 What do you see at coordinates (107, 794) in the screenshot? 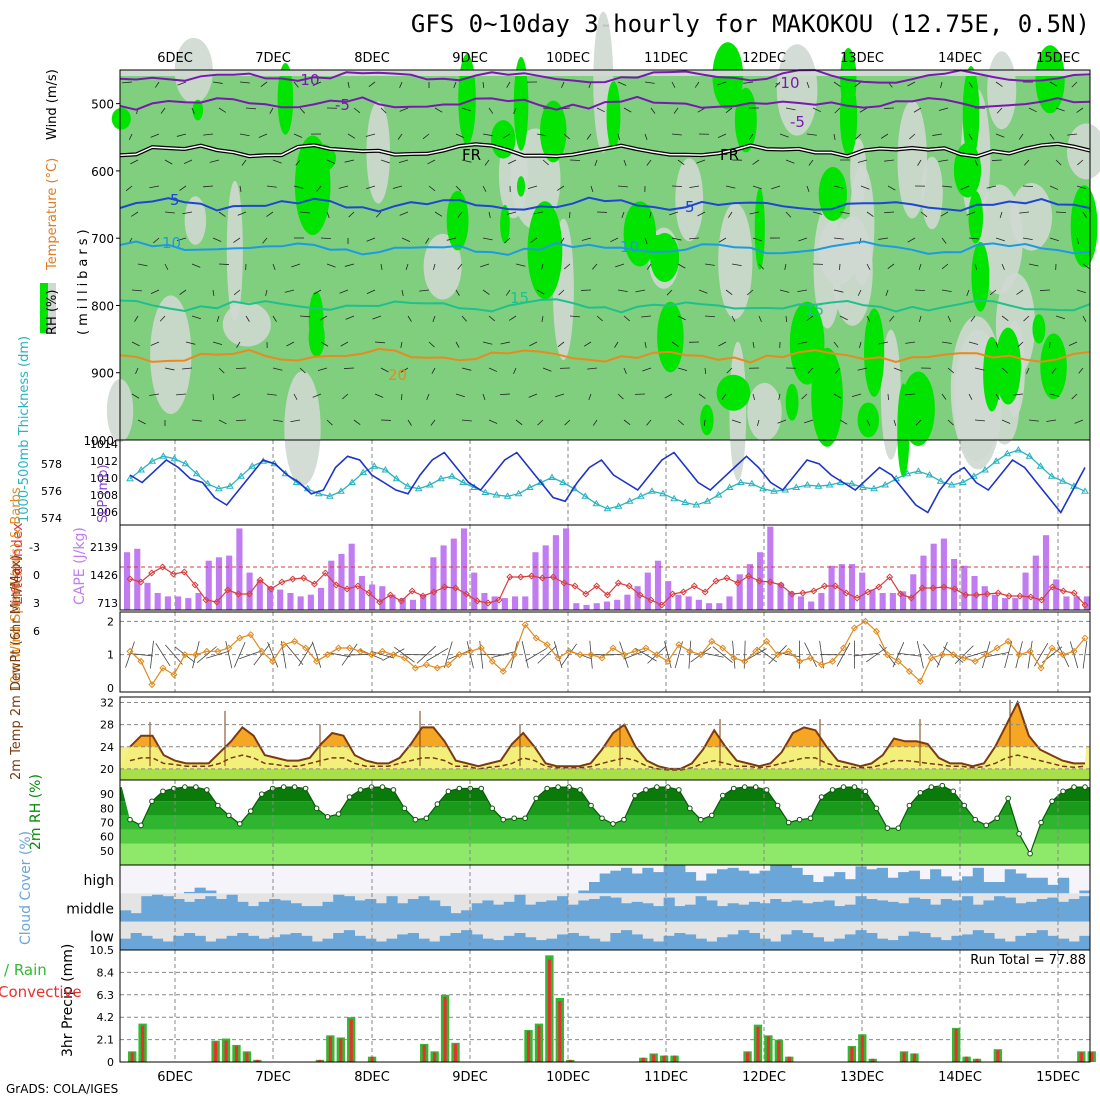
I see `rh-tick-label: 90` at bounding box center [107, 794].